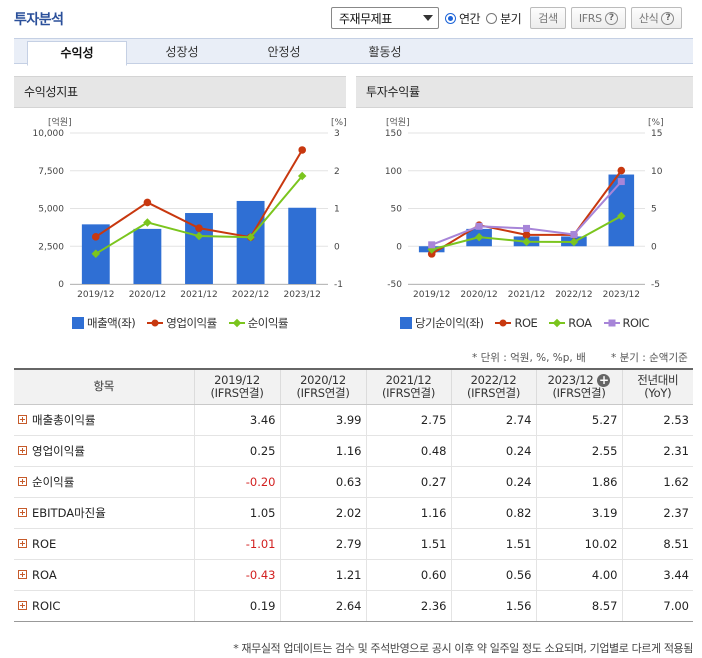  What do you see at coordinates (182, 52) in the screenshot?
I see `tab-growth: 성장성` at bounding box center [182, 52].